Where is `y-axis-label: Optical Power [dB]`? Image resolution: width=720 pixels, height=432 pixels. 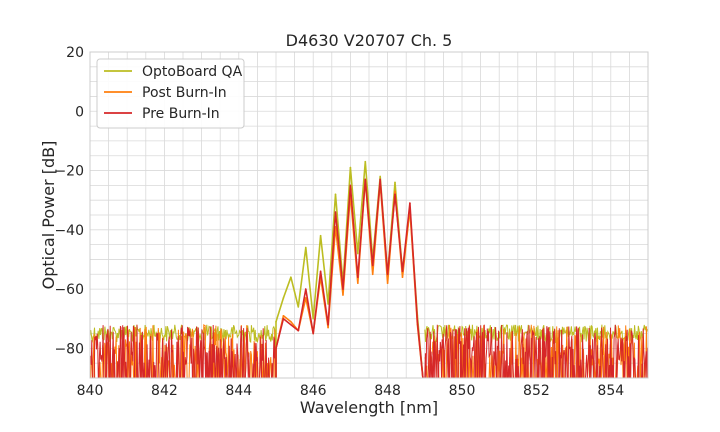 y-axis-label: Optical Power [dB] is located at coordinates (48, 215).